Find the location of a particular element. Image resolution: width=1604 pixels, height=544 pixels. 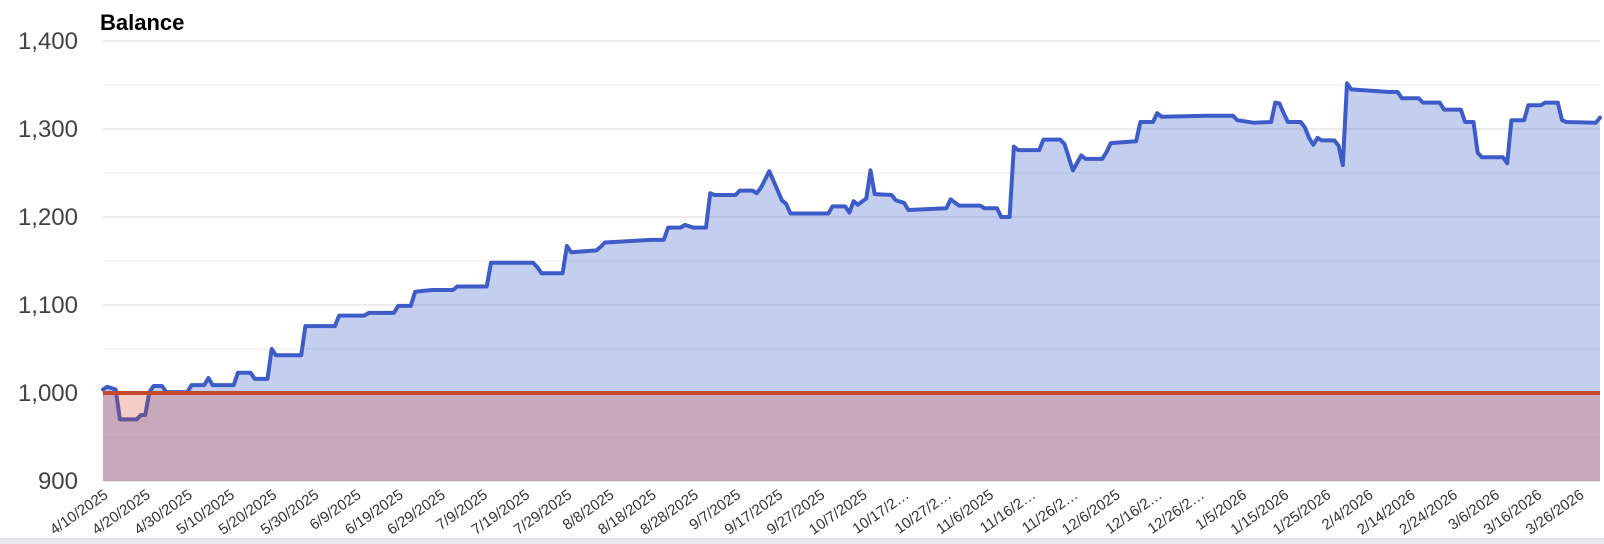

y-axis-label: 1,000 is located at coordinates (48, 393).